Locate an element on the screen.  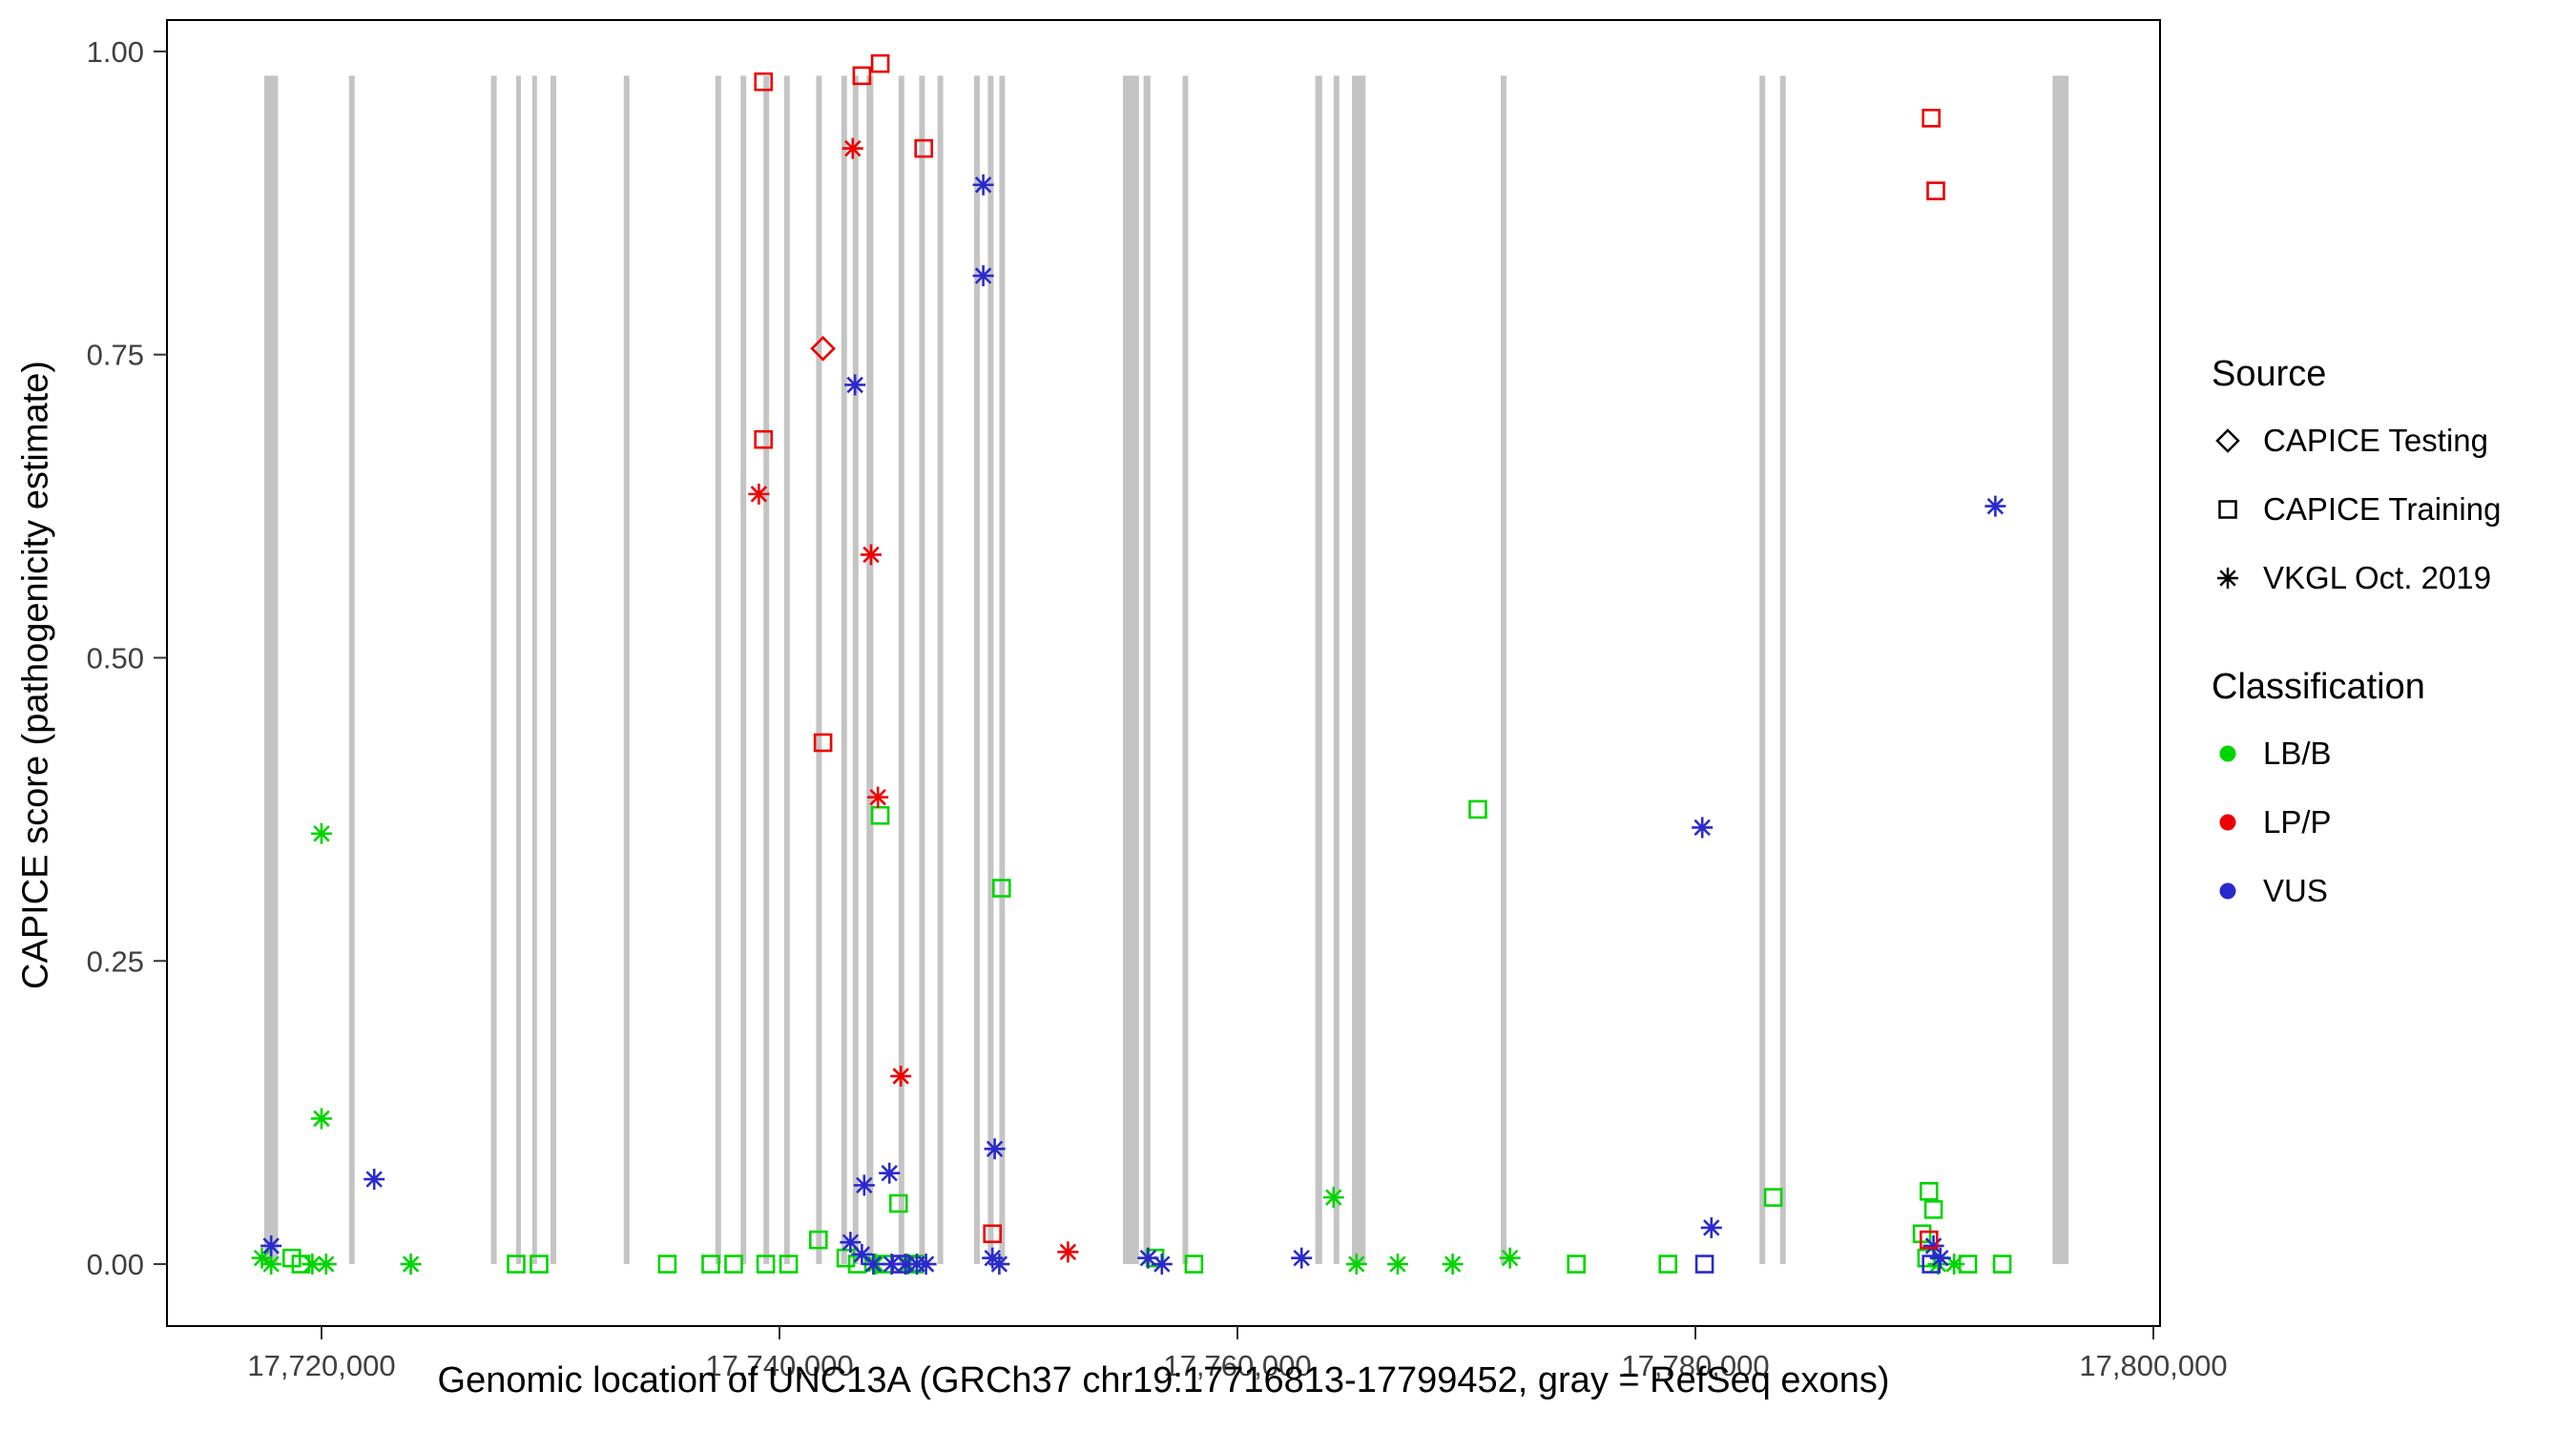
legend-item-label: LB/B is located at coordinates (2297, 753).